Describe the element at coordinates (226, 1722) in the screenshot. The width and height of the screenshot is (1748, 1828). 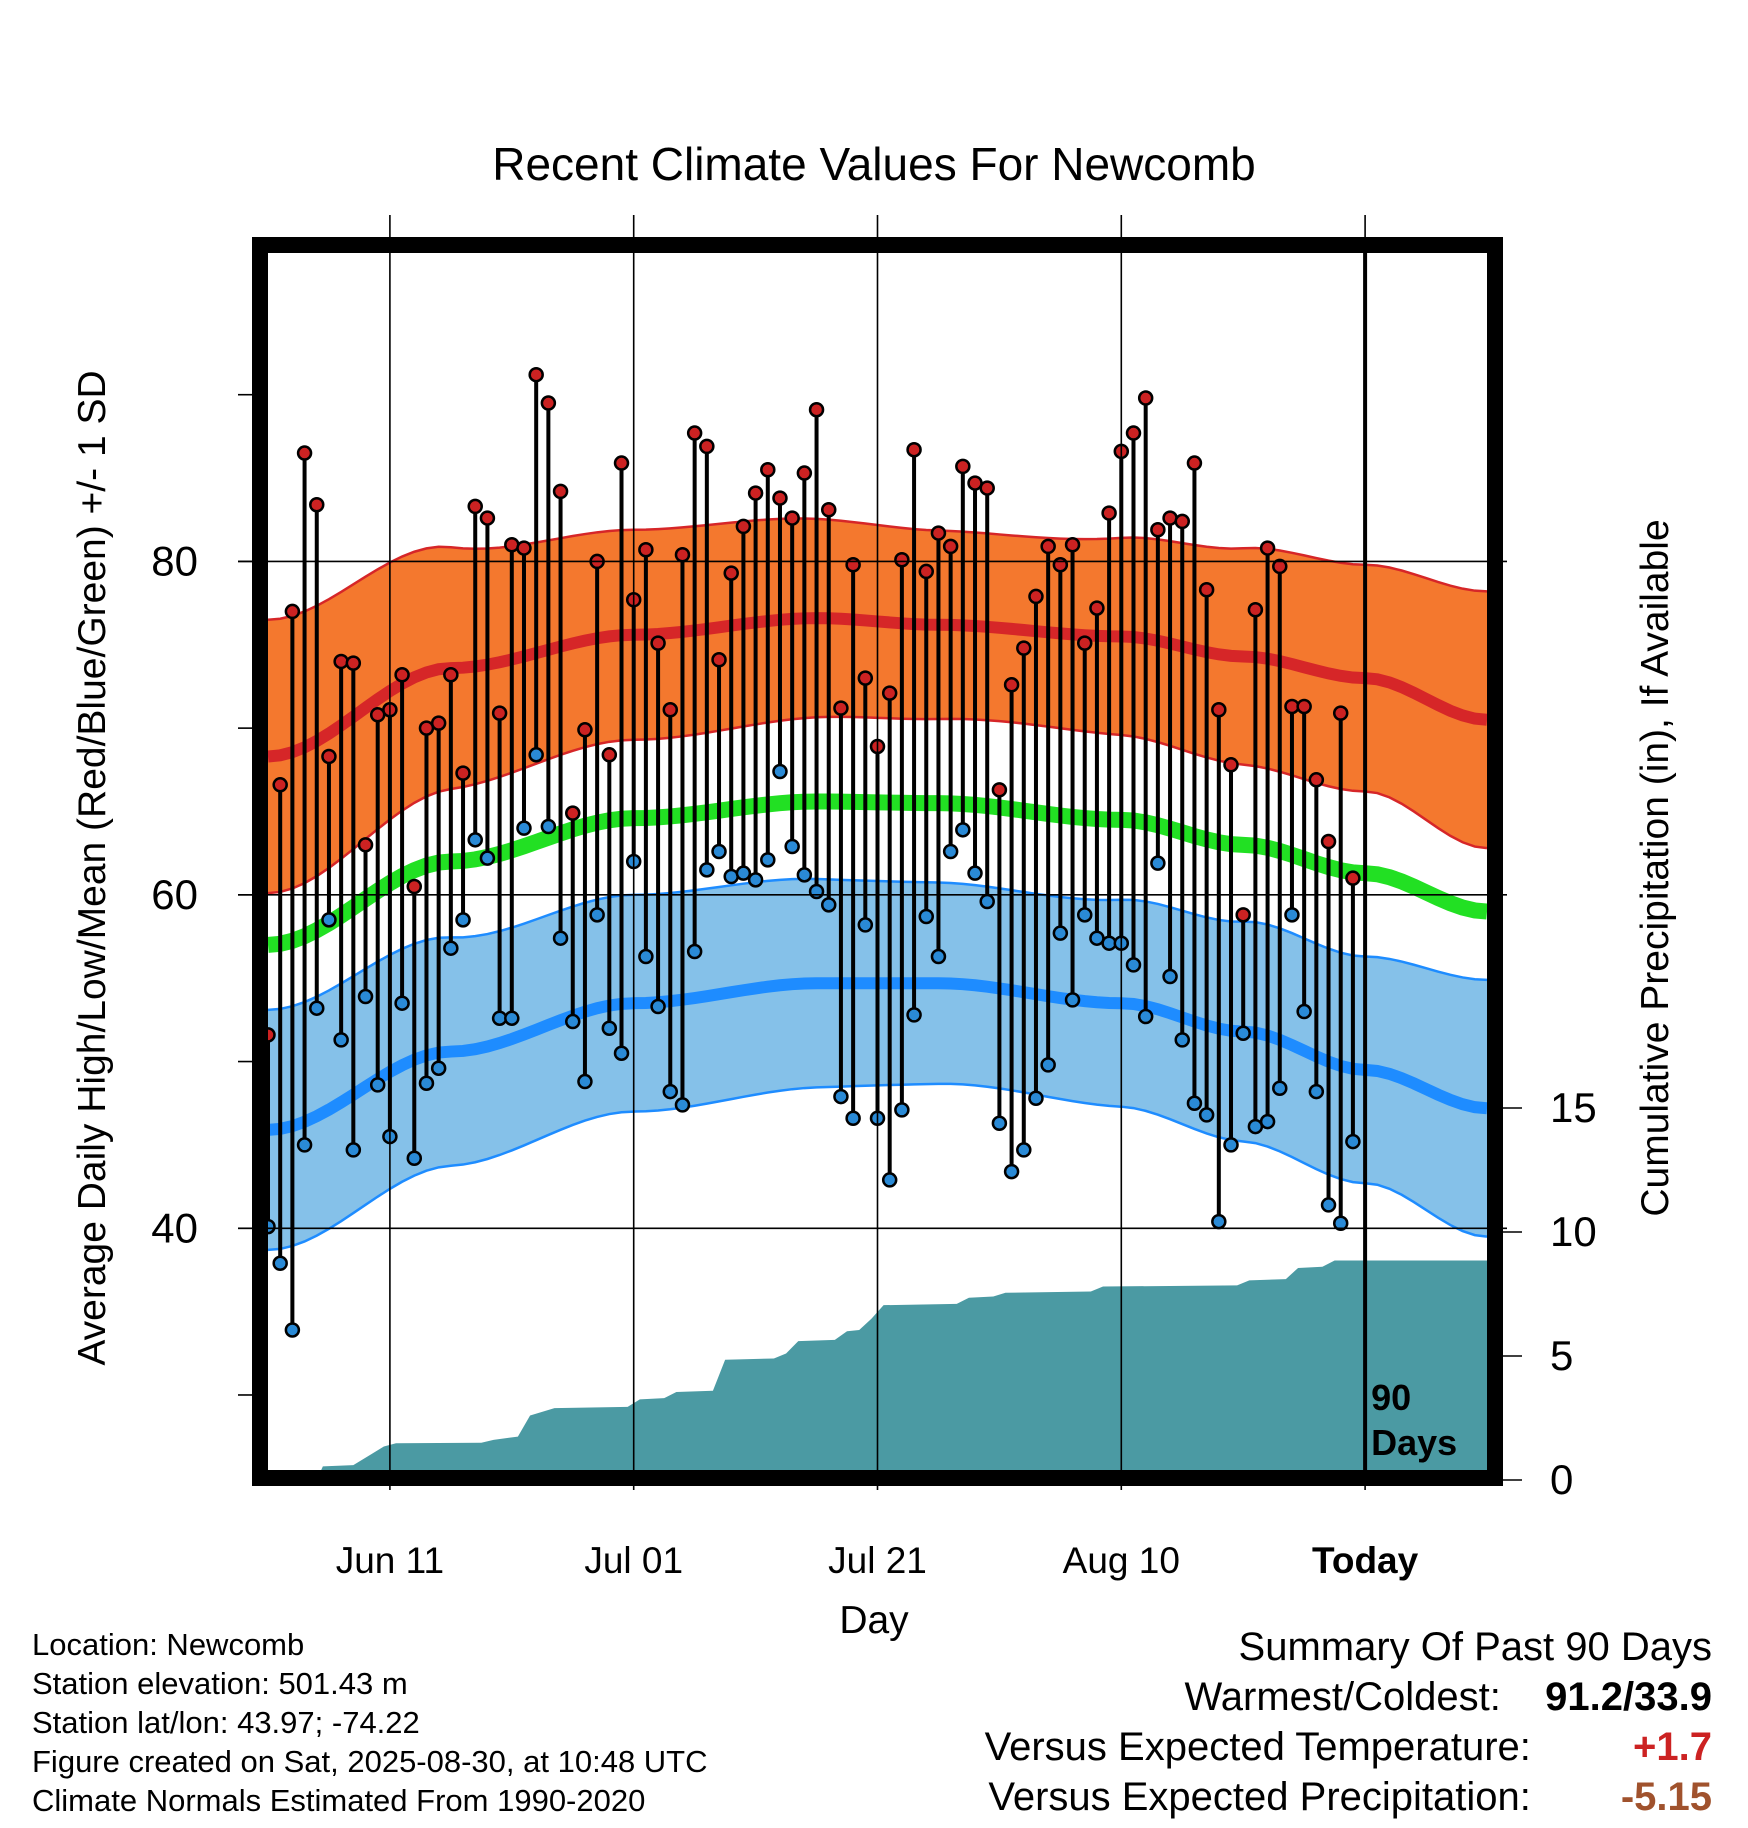
I see `meta-latlon: Station lat/lon: 43.97; -74.22` at that location.